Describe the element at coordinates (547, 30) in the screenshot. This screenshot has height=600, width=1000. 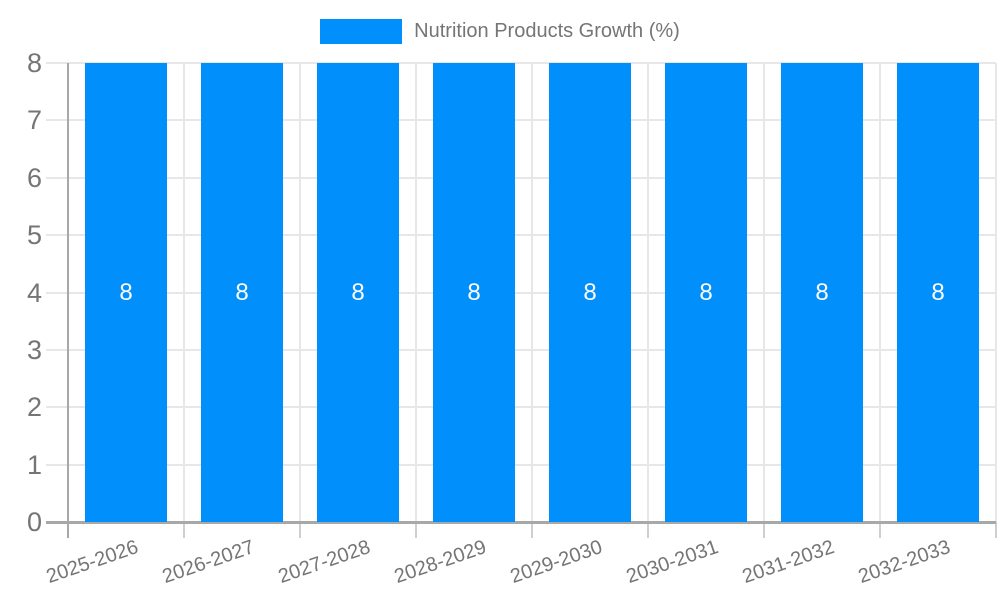
I see `legend-label: Nutrition Products Growth (%)` at that location.